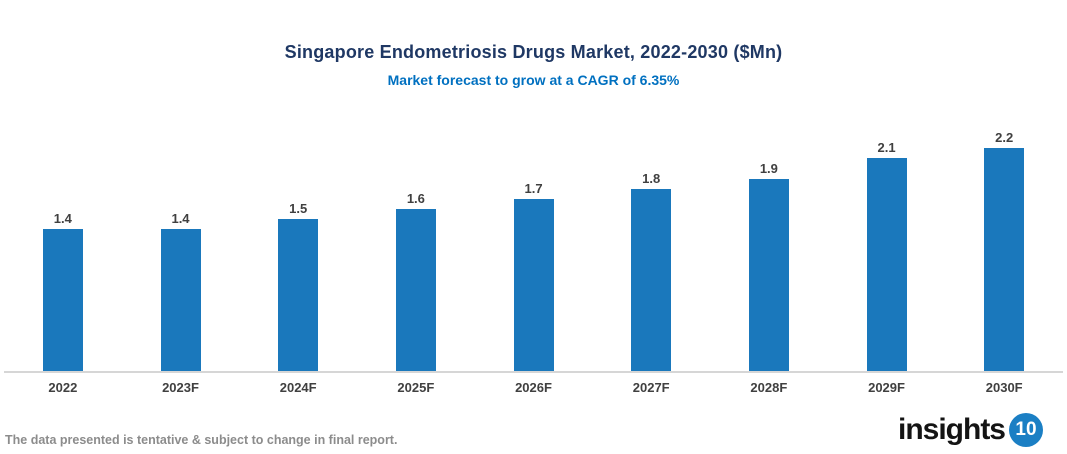 This screenshot has width=1067, height=454. Describe the element at coordinates (651, 387) in the screenshot. I see `x-axis-label: 2027F` at that location.